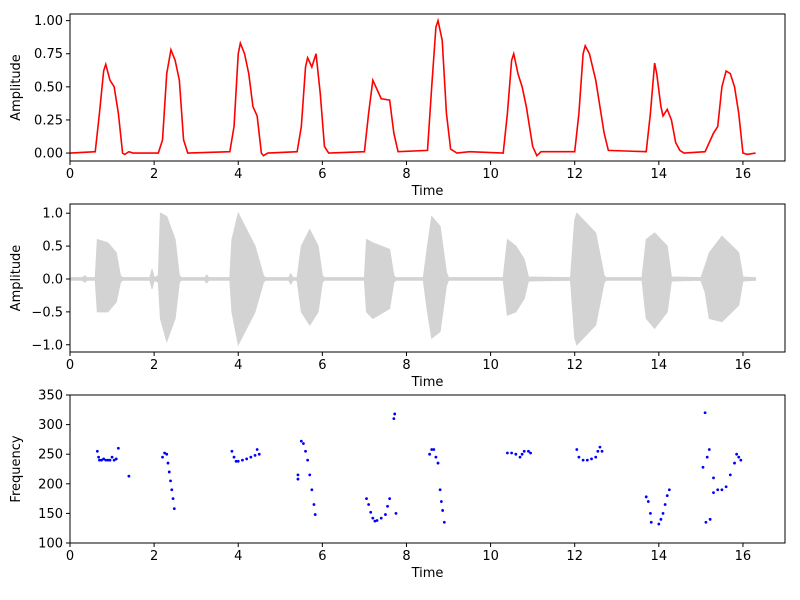 The image size is (800, 600). I want to click on y-tick-label: 0.00, so click(48, 154).